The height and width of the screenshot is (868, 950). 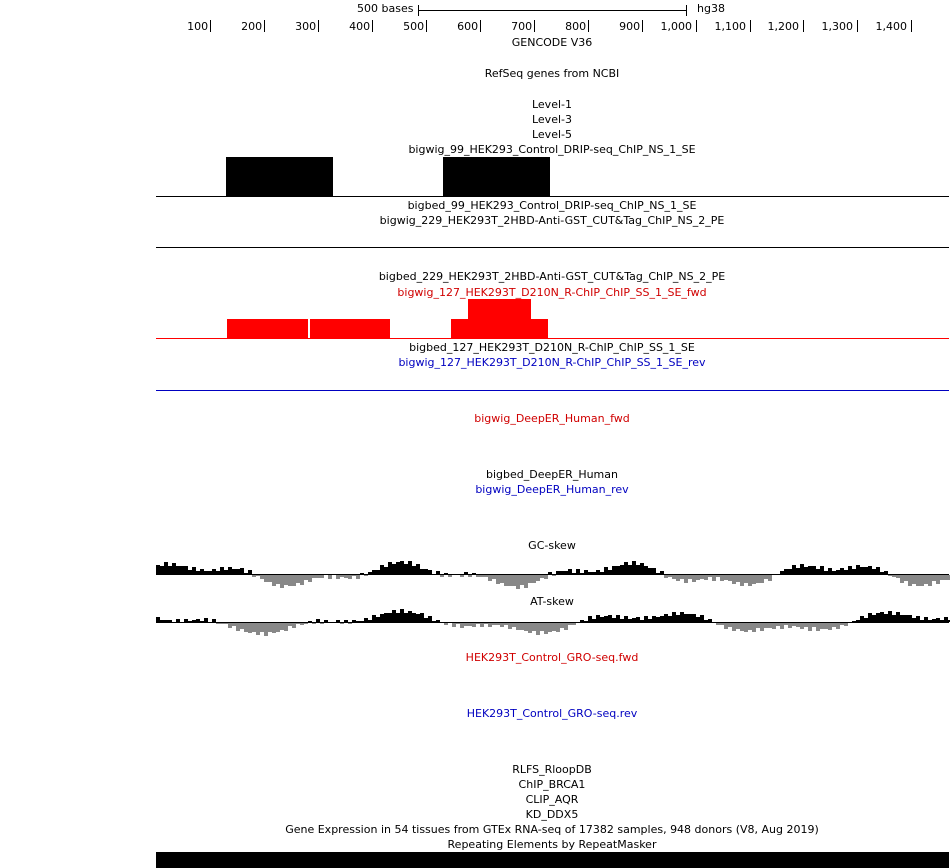 What do you see at coordinates (552, 338) in the screenshot?
I see `track-baseline` at bounding box center [552, 338].